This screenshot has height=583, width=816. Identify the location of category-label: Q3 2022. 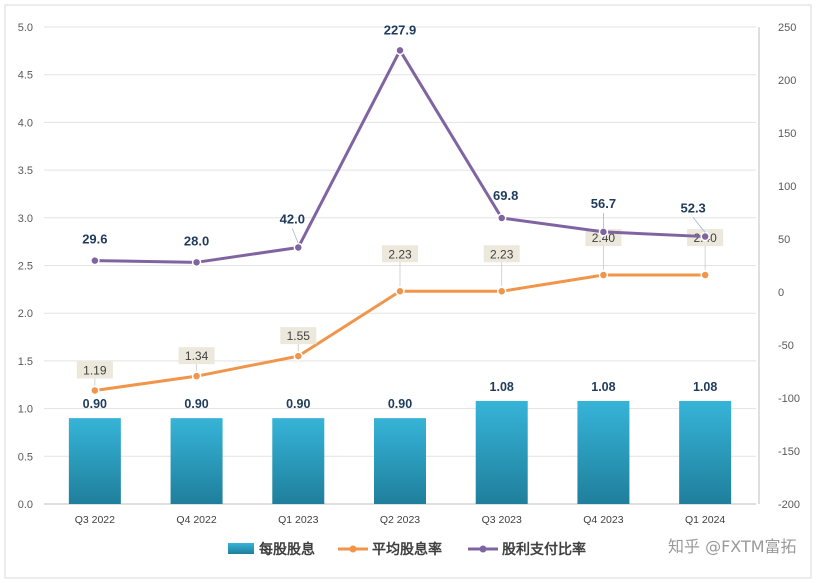
(95, 520).